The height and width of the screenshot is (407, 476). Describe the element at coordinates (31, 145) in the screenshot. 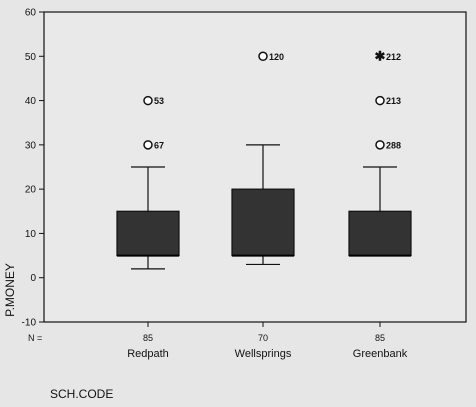

I see `y-tick-label: 30` at that location.